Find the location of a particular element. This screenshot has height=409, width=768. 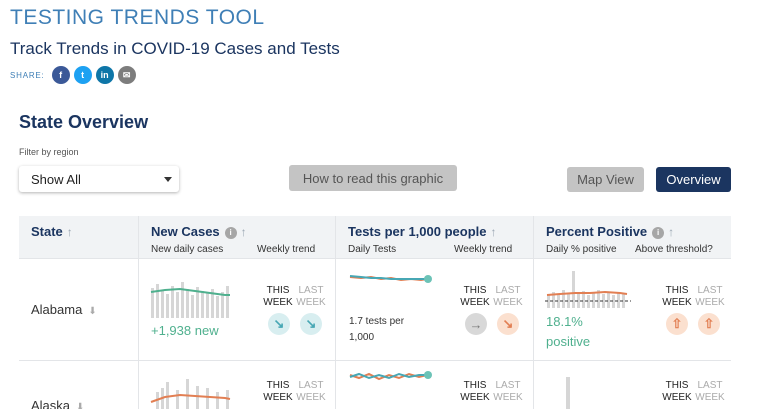

table-row-state: Alaska ⬇ is located at coordinates (57, 403).